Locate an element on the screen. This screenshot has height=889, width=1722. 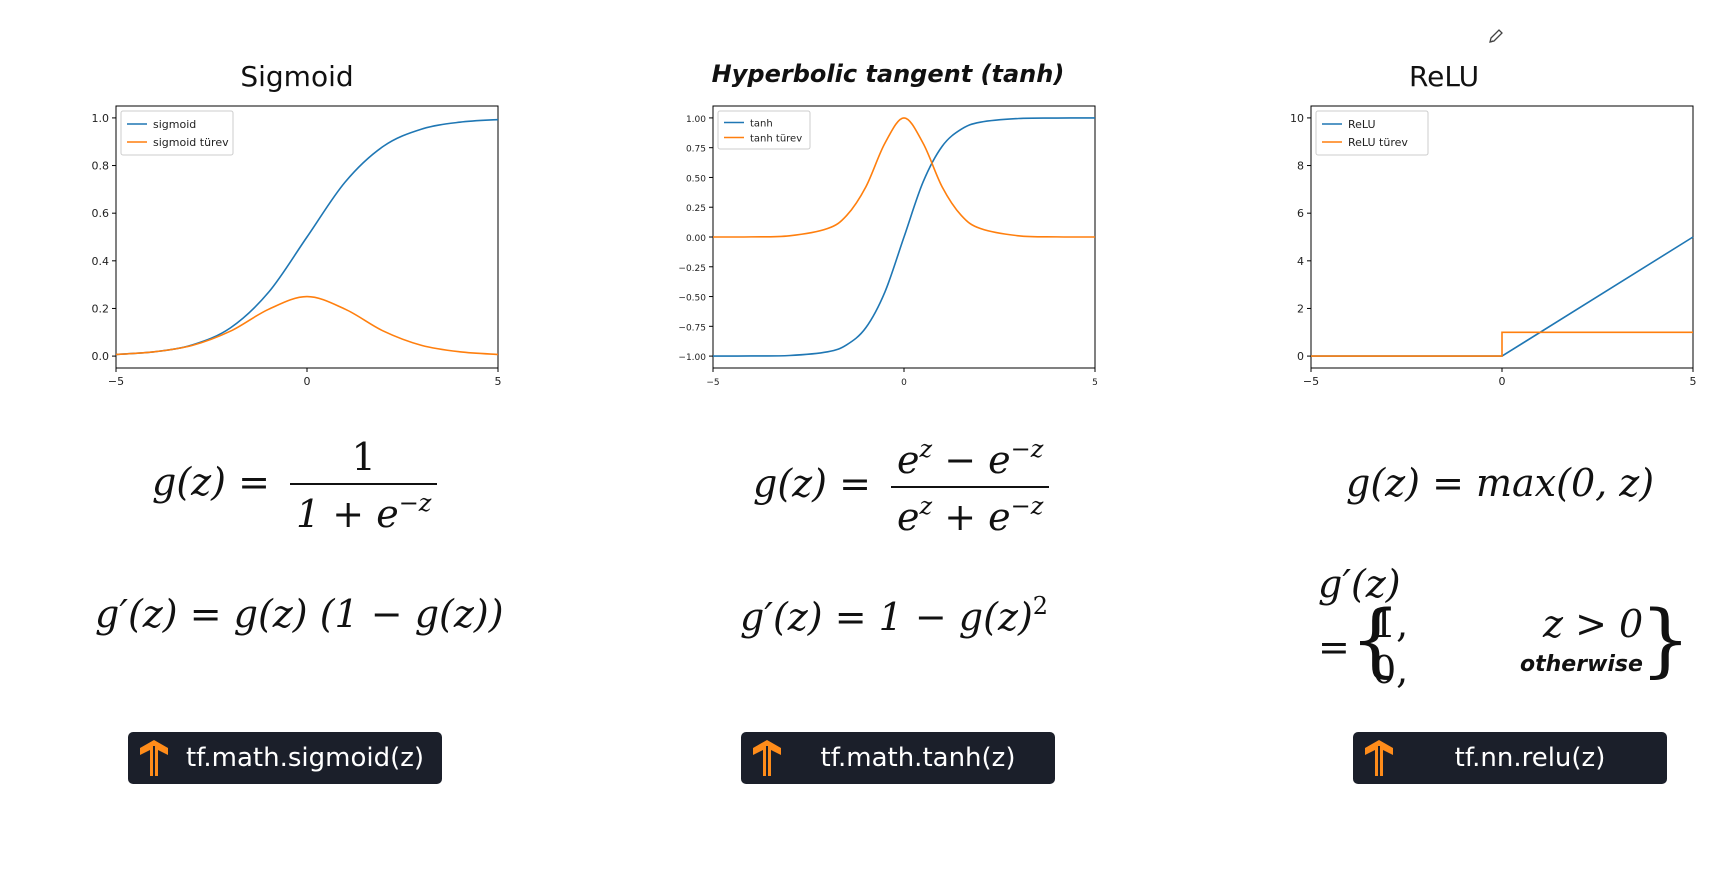
tanh-formula: g(z) = ez − e−z ez + e−z is located at coordinates (901, 487).